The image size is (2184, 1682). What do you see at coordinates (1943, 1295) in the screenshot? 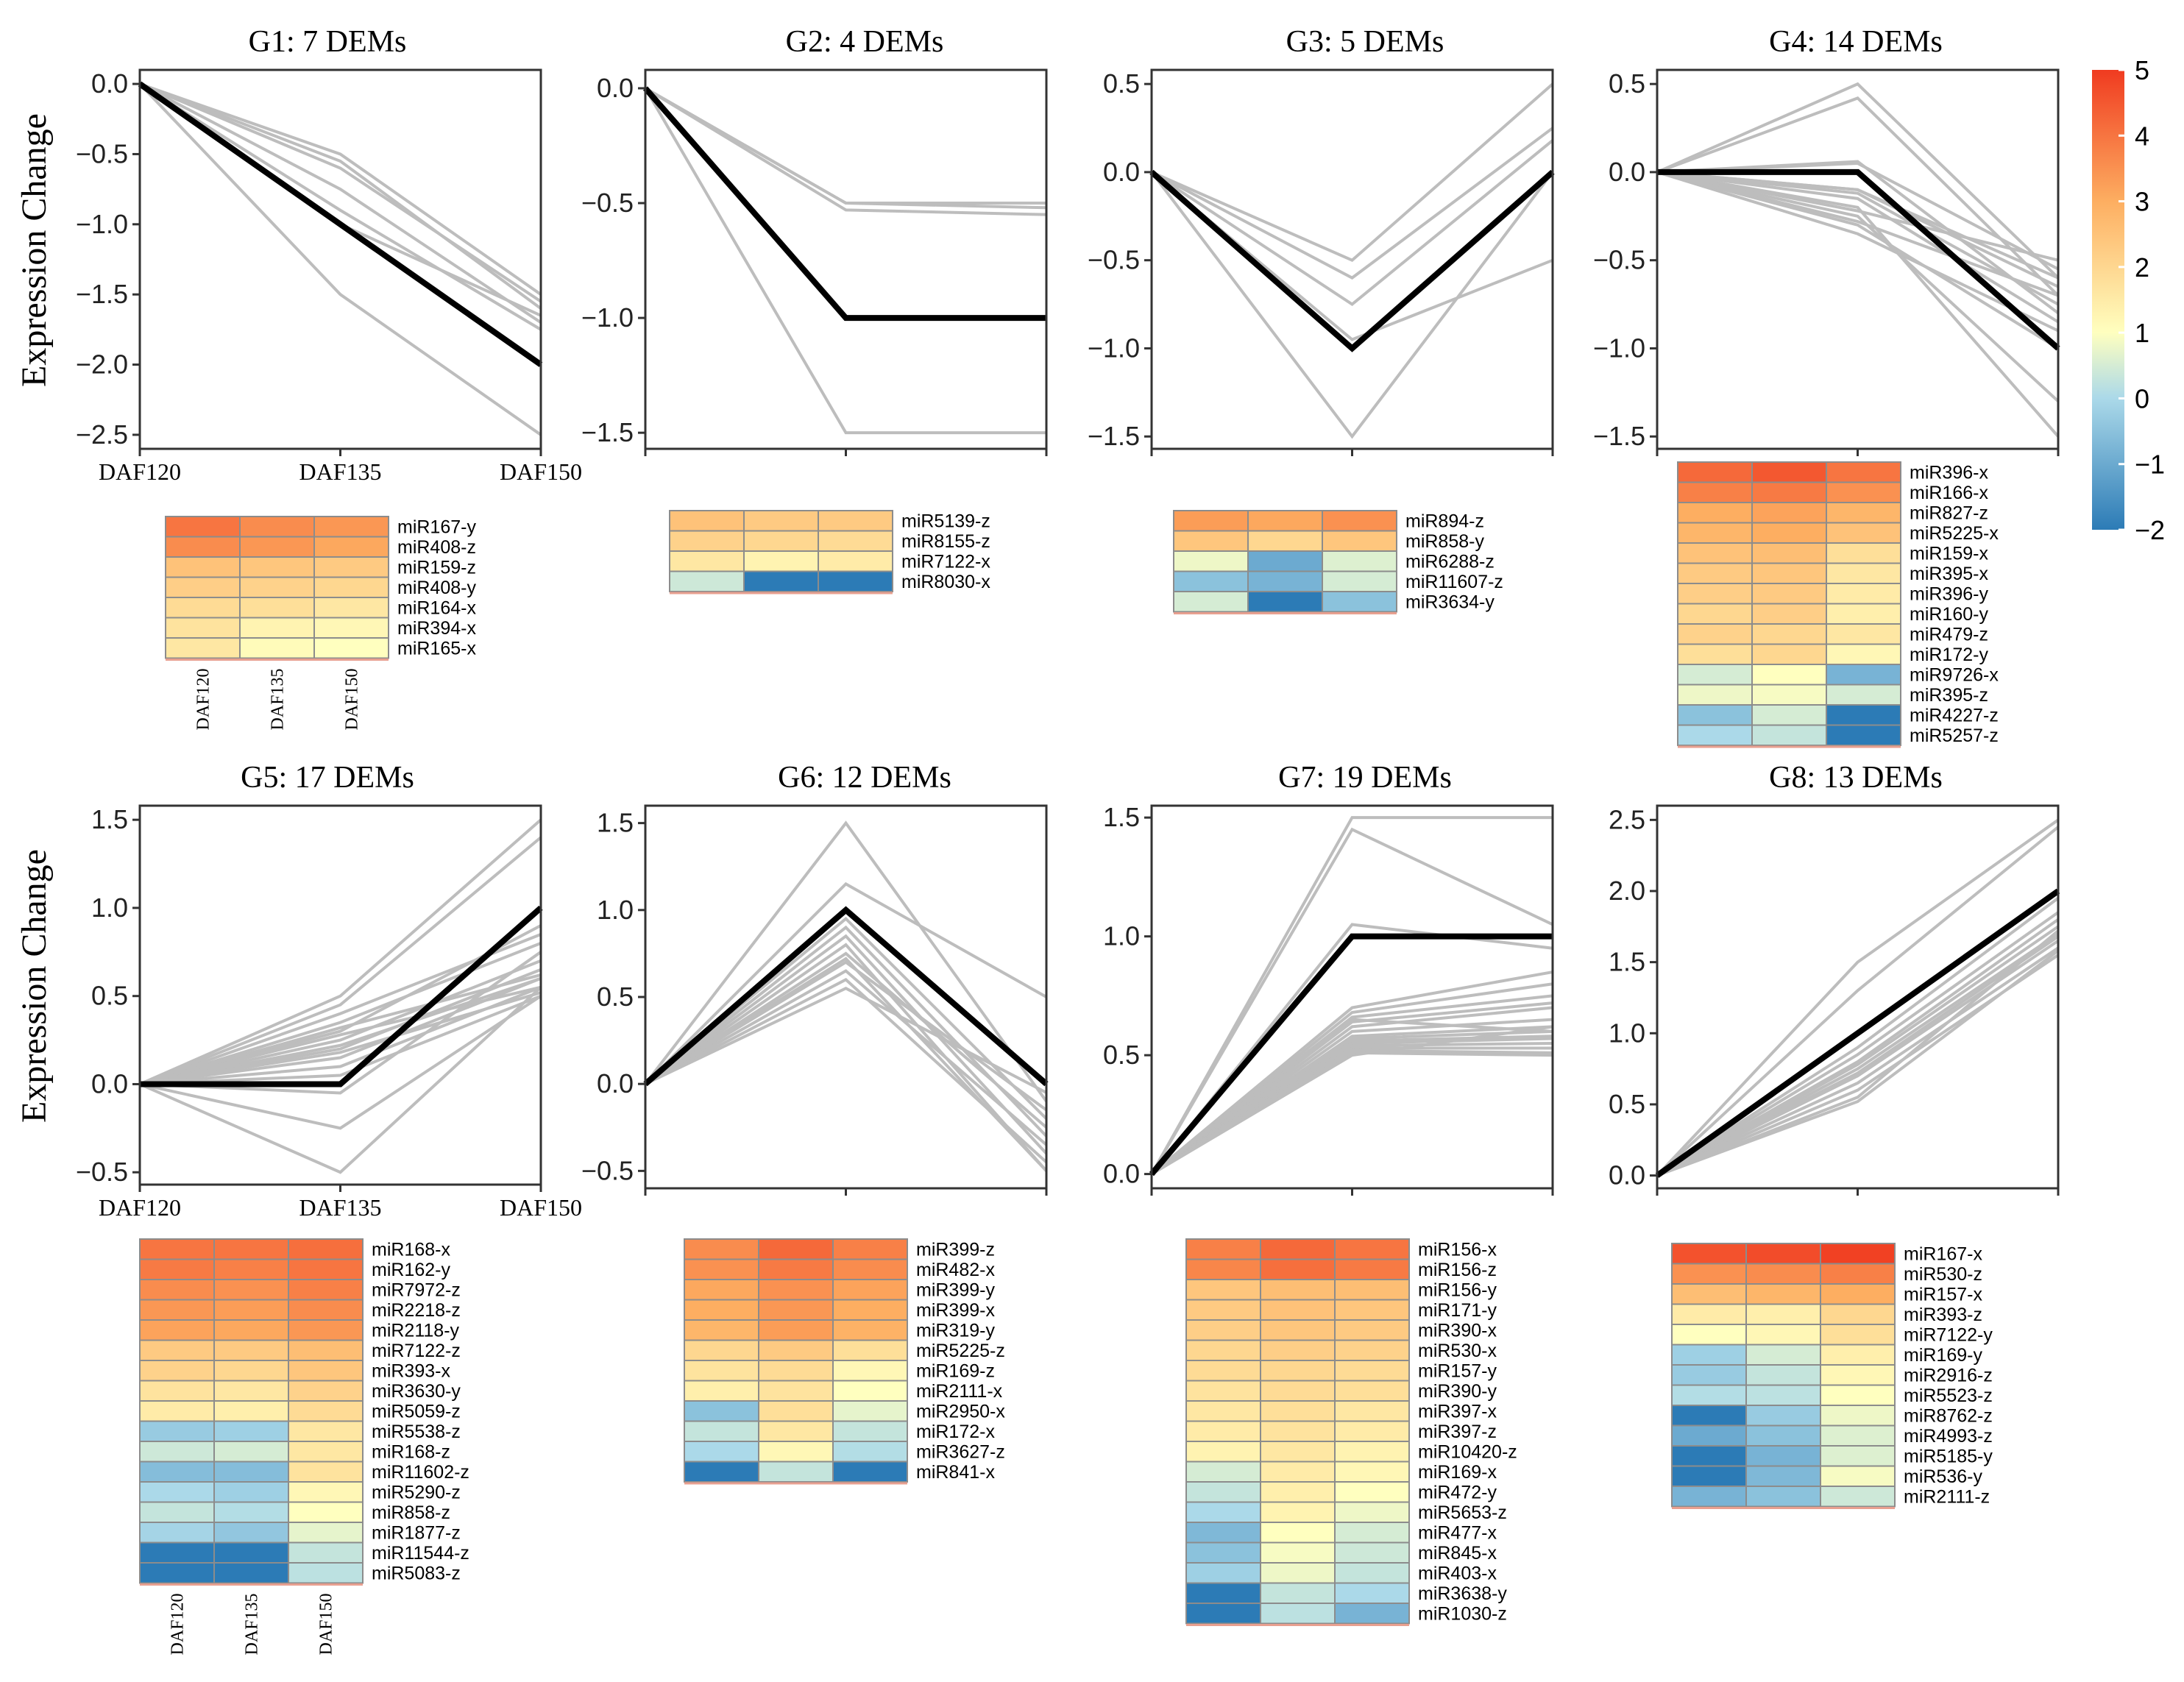
I see `heatmap-gene-label: miR157-x` at bounding box center [1943, 1295].